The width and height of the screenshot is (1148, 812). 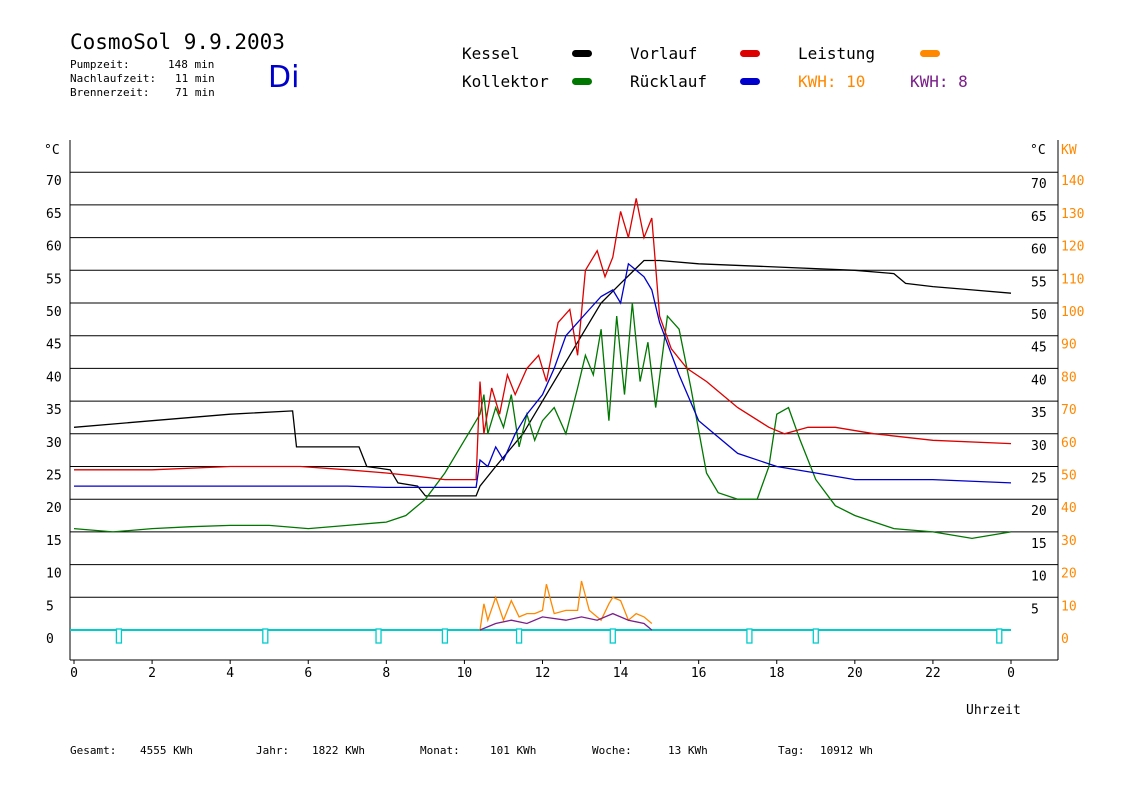 I want to click on series-leistung, so click(x=566, y=605).